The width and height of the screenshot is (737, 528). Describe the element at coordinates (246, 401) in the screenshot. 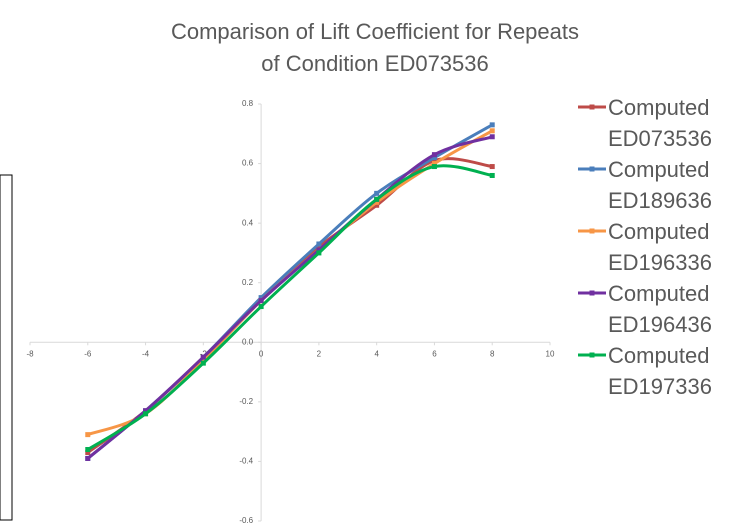

I see `y-tick-label: -0.2` at that location.